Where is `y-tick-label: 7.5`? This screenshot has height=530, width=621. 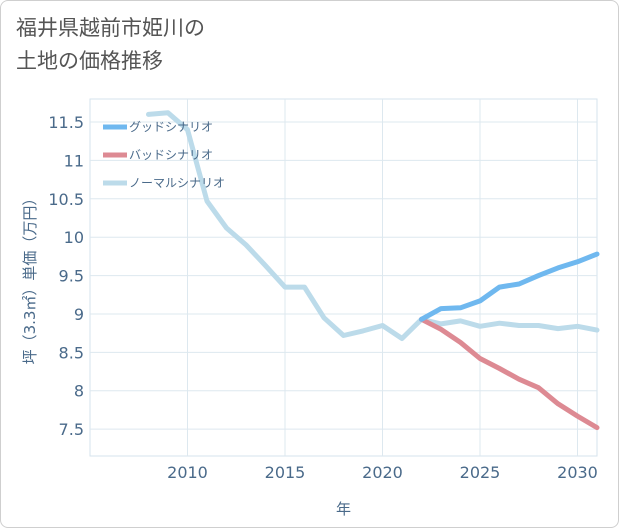
y-tick-label: 7.5 is located at coordinates (71, 429).